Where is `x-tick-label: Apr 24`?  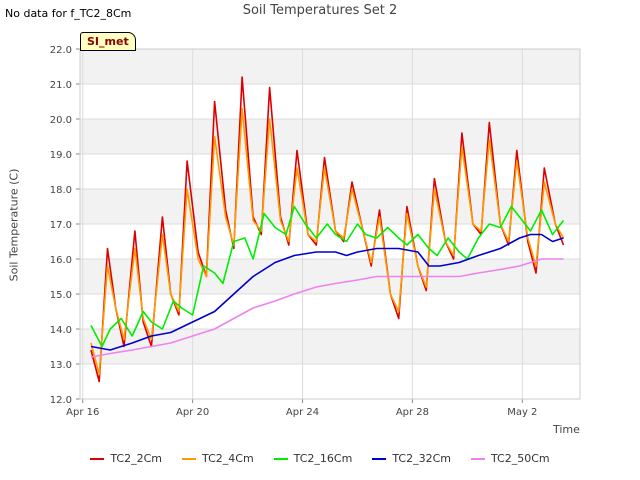 x-tick-label: Apr 24 is located at coordinates (302, 412).